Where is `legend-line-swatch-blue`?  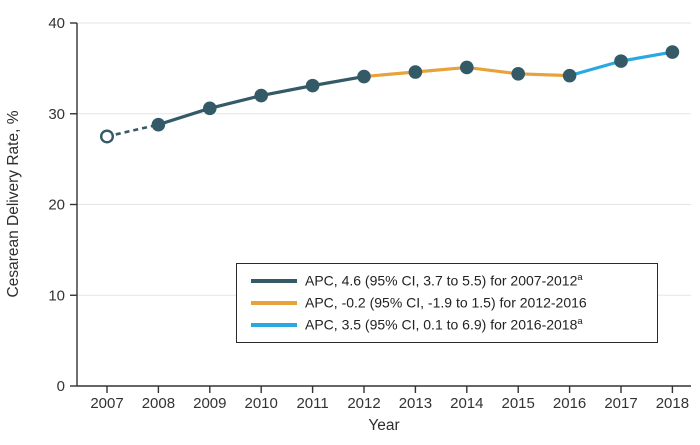 legend-line-swatch-blue is located at coordinates (274, 325).